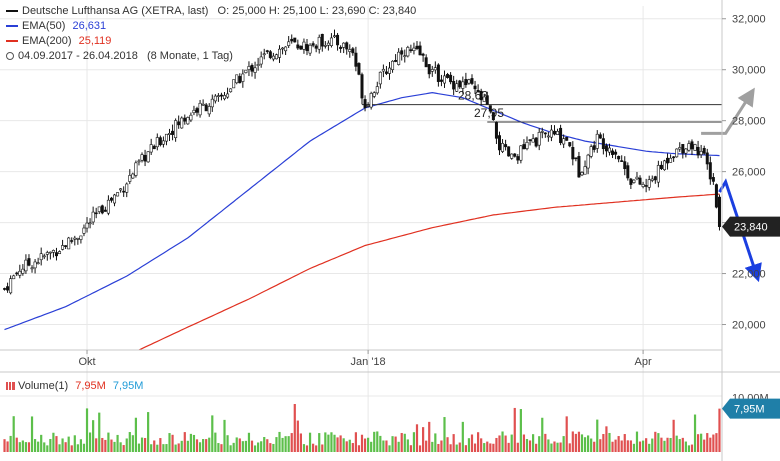 The width and height of the screenshot is (780, 461). Describe the element at coordinates (10, 386) in the screenshot. I see `volume-icon` at that location.